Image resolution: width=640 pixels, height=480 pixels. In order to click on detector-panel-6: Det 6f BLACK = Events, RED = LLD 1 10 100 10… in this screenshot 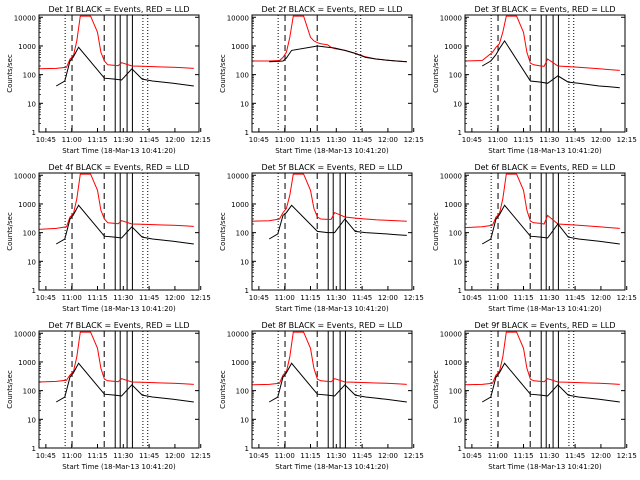, I will do `click(534, 238)`.